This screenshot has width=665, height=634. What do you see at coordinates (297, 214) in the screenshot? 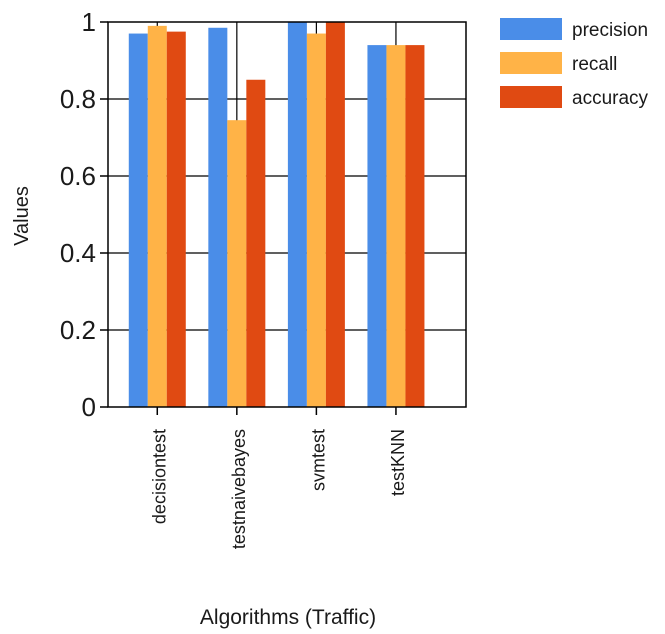
I see `bar-precision-svmtest` at bounding box center [297, 214].